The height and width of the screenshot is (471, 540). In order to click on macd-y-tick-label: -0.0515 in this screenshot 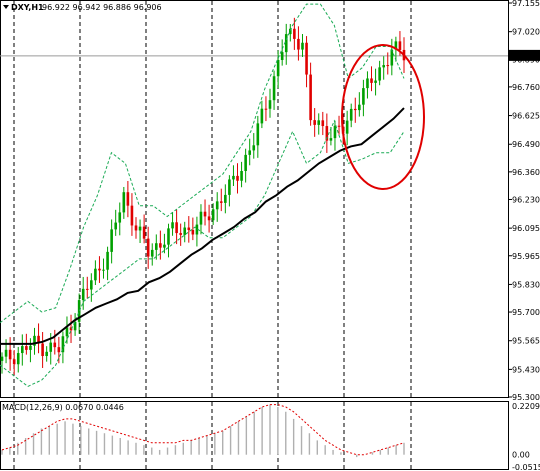, I will do `click(526, 467)`.